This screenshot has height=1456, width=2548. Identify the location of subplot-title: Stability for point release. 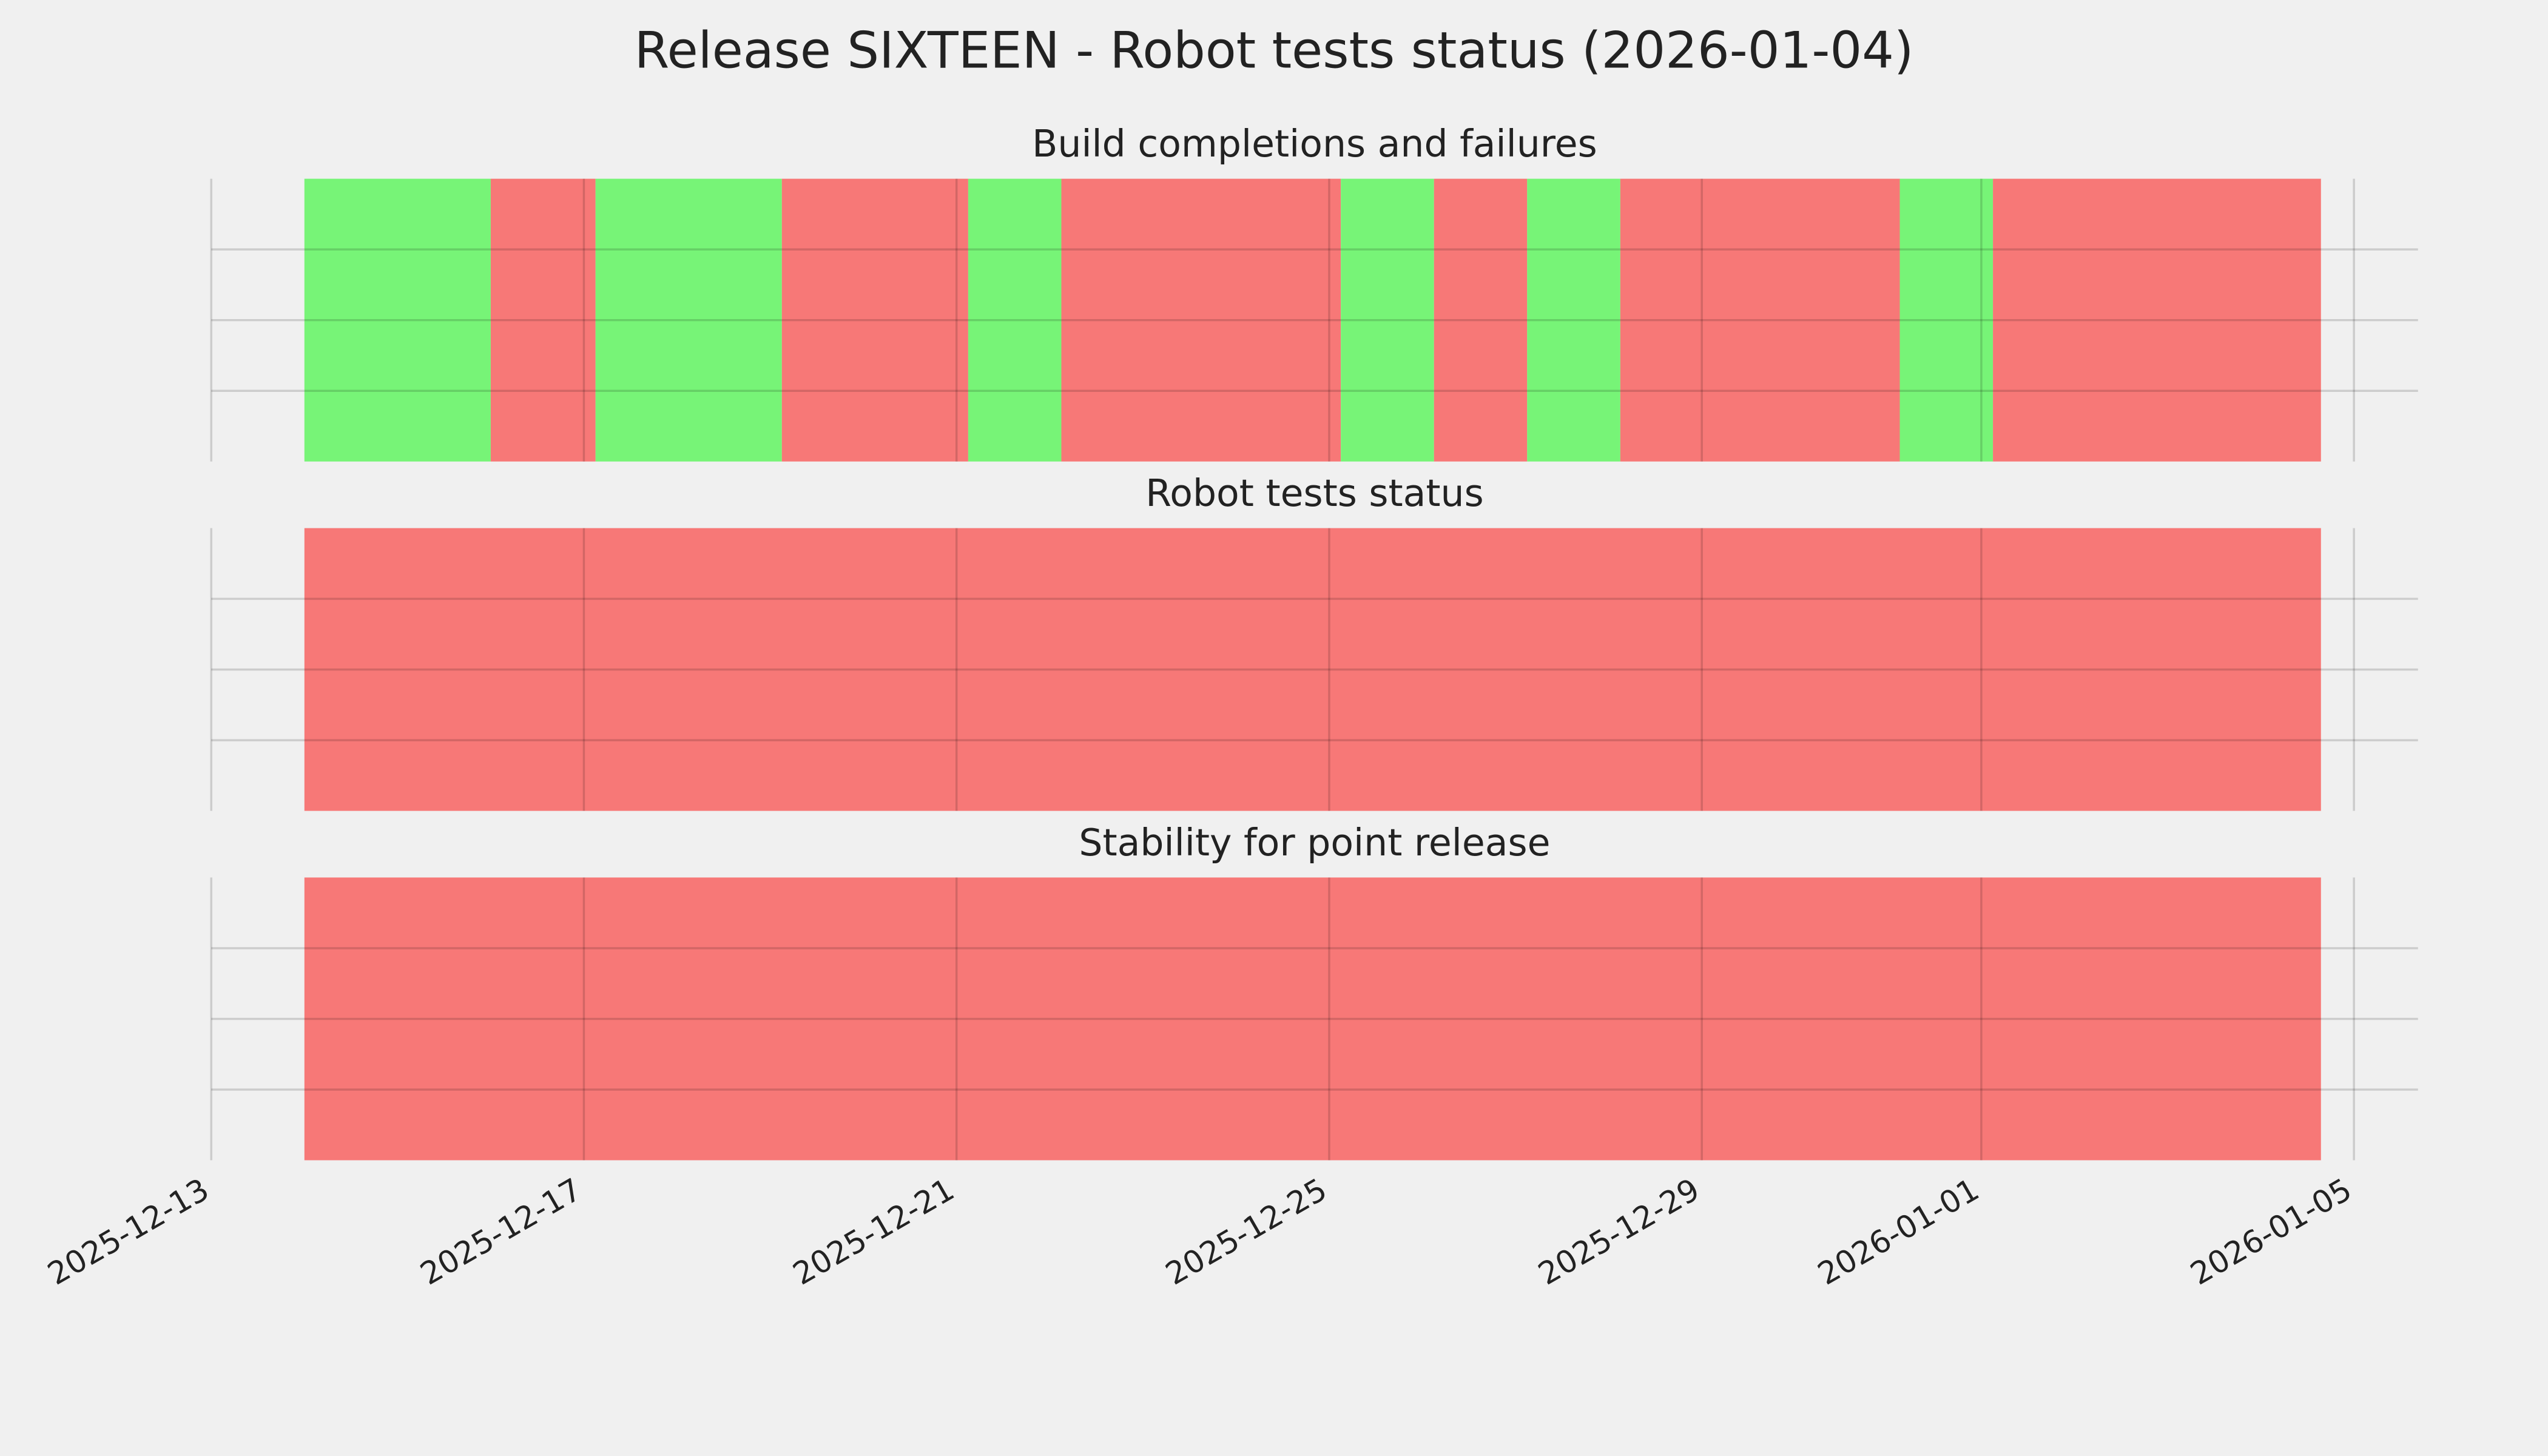
(1314, 842).